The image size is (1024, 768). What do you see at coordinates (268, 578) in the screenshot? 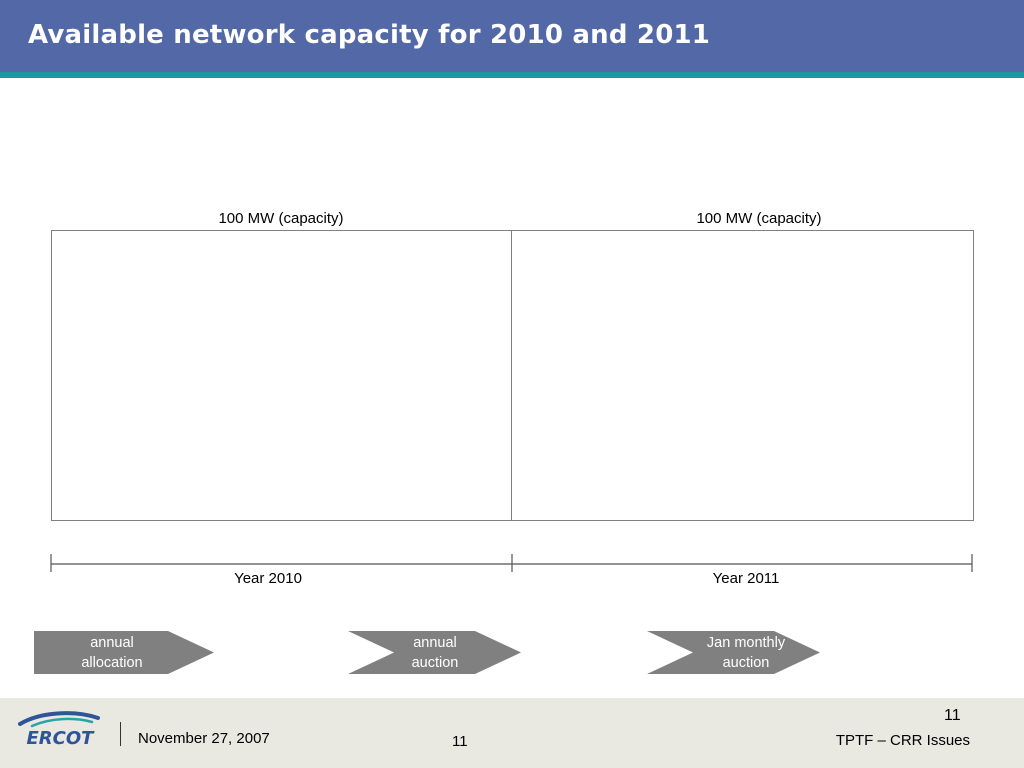
I see `year-label-2010: Year 2010` at bounding box center [268, 578].